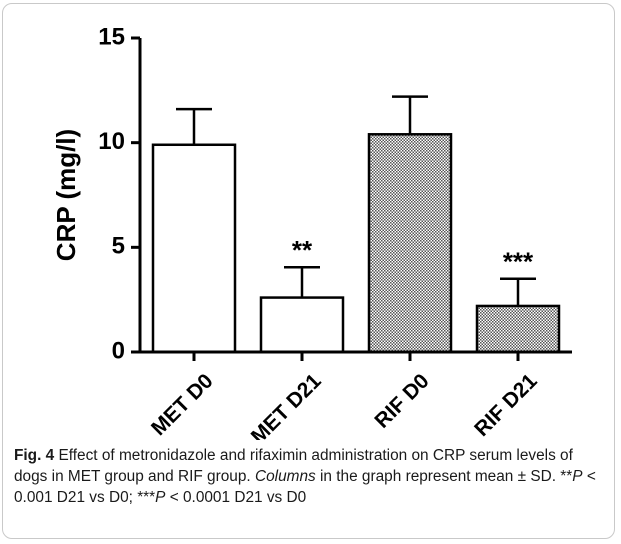 The height and width of the screenshot is (544, 621). I want to click on y-axis-title: CRP (mg/l), so click(66, 195).